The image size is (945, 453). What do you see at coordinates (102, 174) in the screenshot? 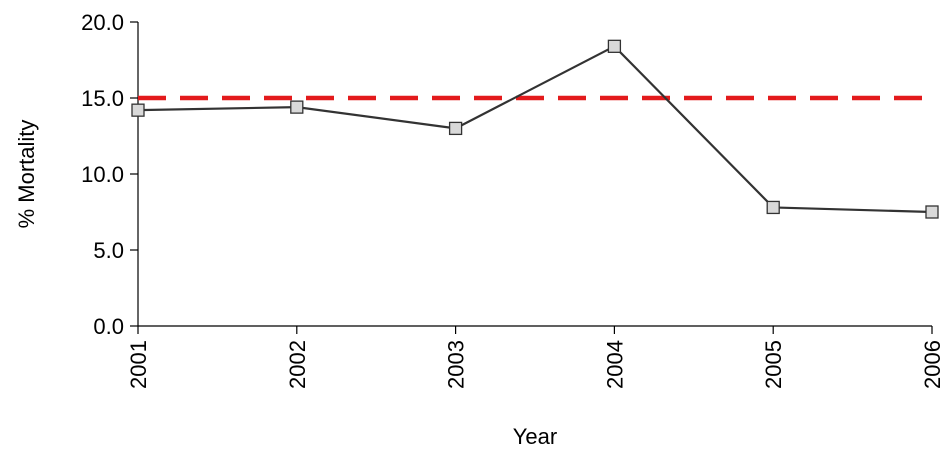
I see `y-tick-label: 10.0` at bounding box center [102, 174].